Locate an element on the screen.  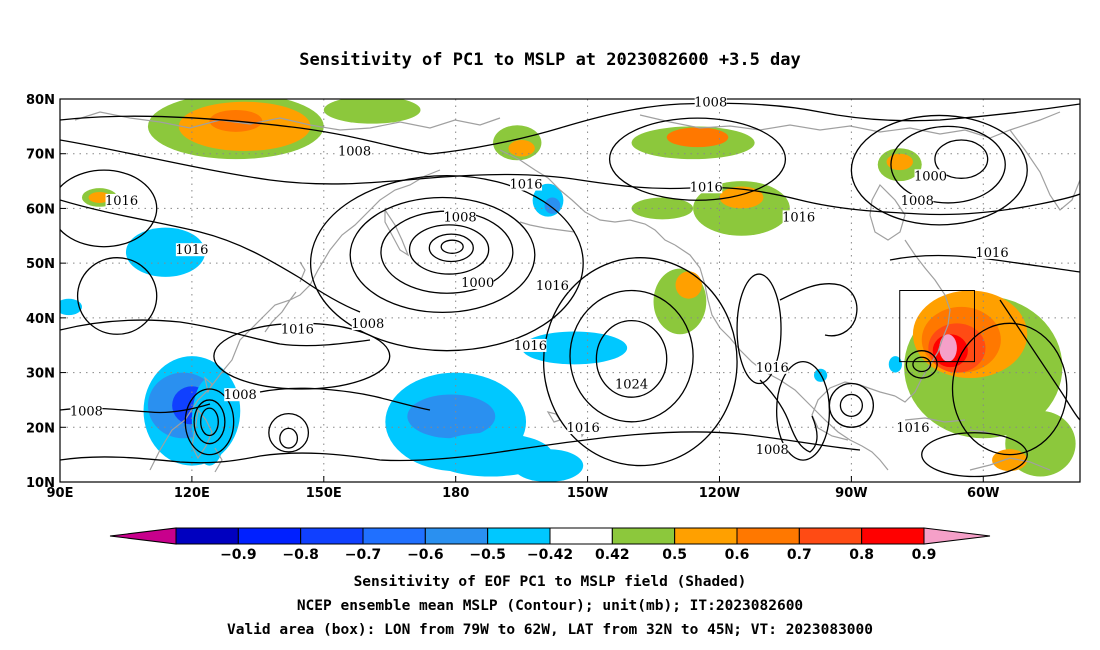
contour-label-8: 1016 is located at coordinates (297, 330).